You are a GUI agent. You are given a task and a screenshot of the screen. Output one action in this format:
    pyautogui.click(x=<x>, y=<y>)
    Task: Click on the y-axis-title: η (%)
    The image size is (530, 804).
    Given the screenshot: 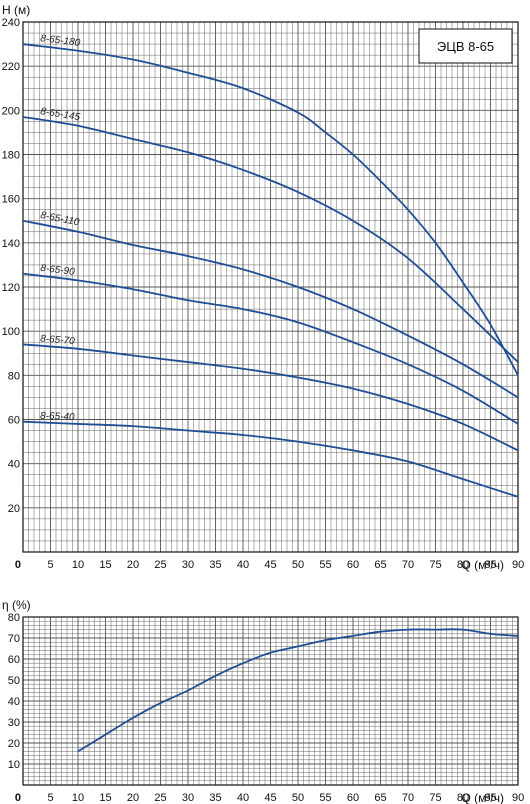 What is the action you would take?
    pyautogui.click(x=16, y=605)
    